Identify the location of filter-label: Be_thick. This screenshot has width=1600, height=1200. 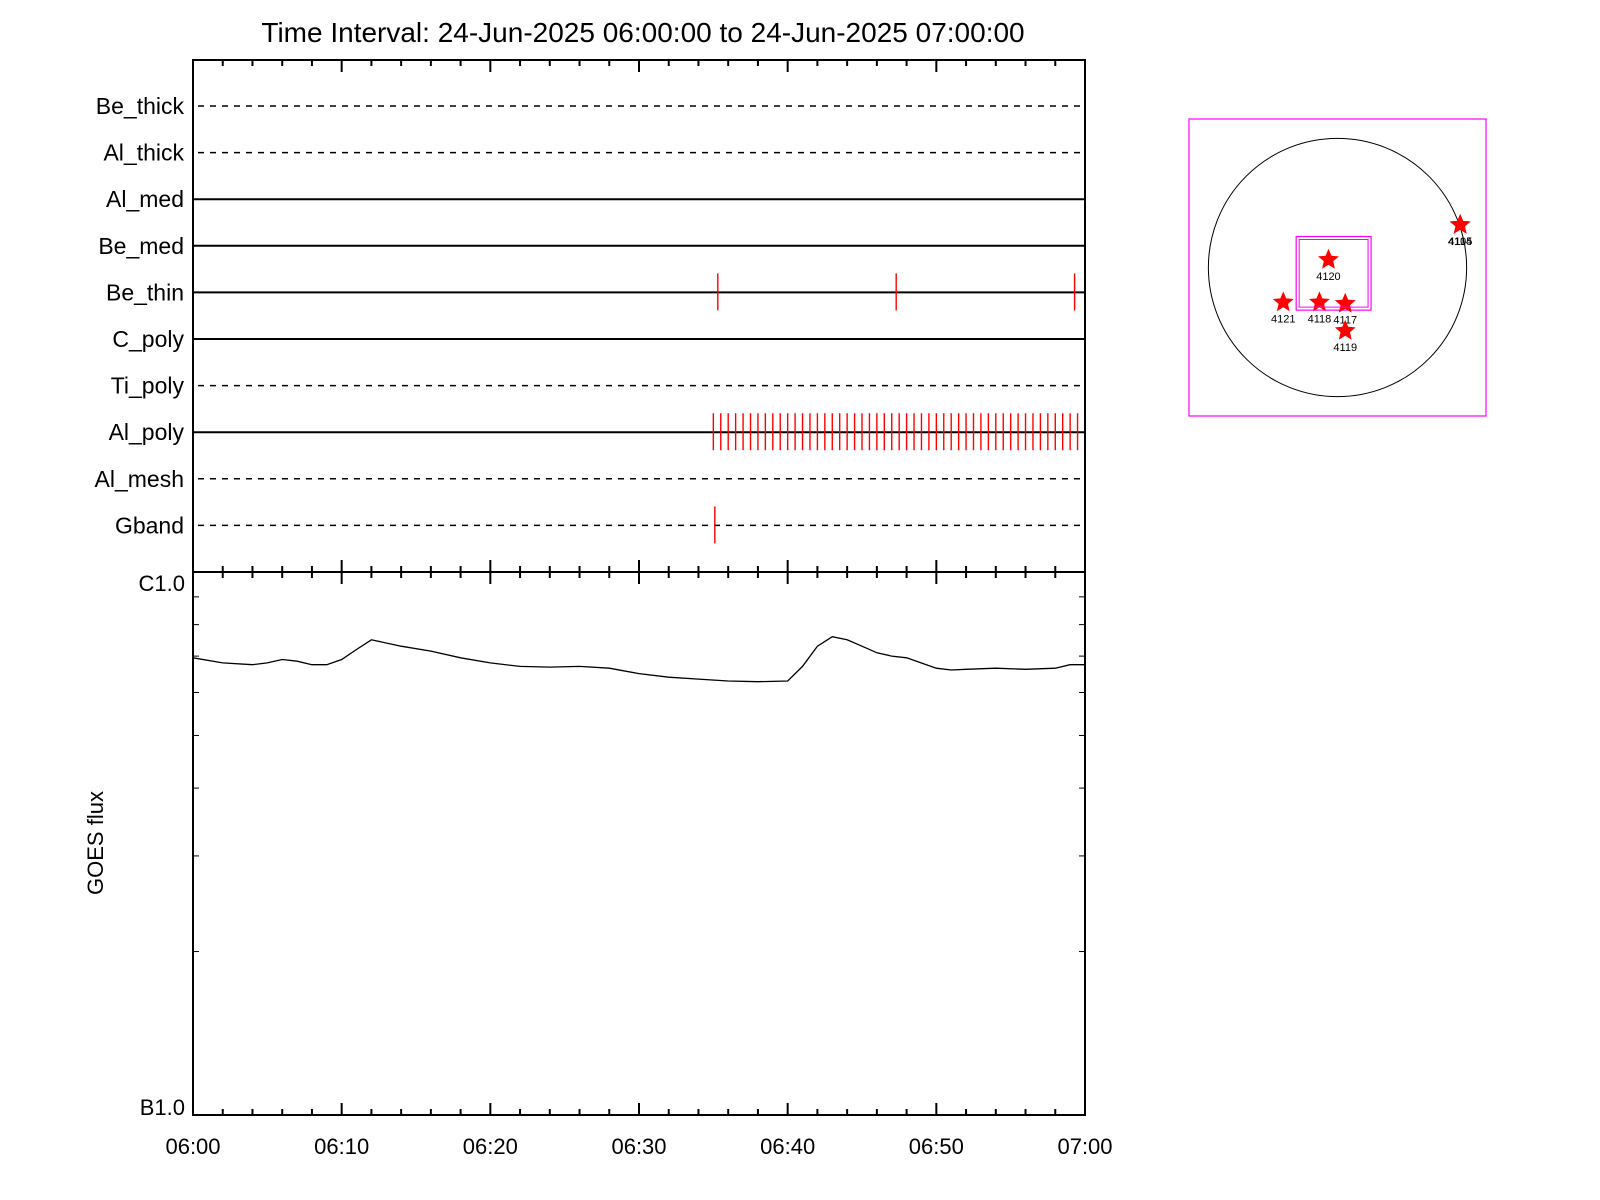
(140, 106).